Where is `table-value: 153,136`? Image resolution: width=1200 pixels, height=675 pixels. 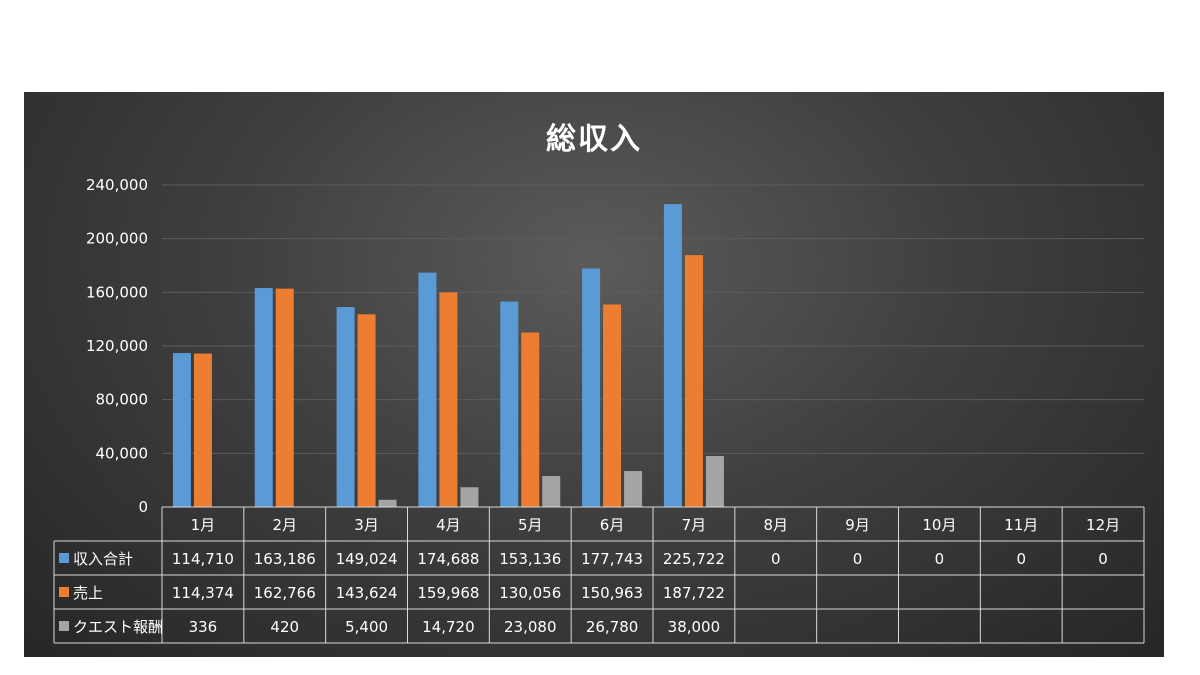
table-value: 153,136 is located at coordinates (530, 559).